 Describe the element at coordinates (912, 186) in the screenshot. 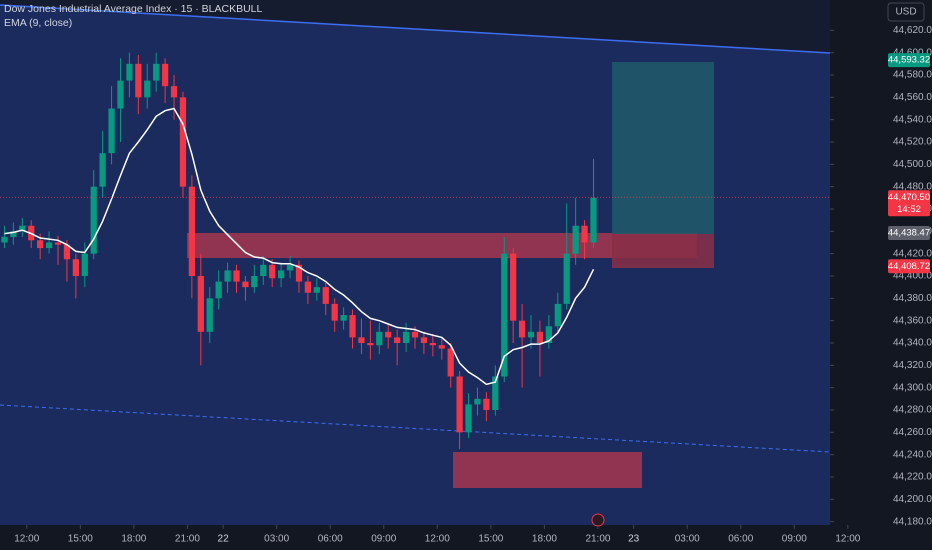

I see `y-tick-label: 44,480.00` at that location.